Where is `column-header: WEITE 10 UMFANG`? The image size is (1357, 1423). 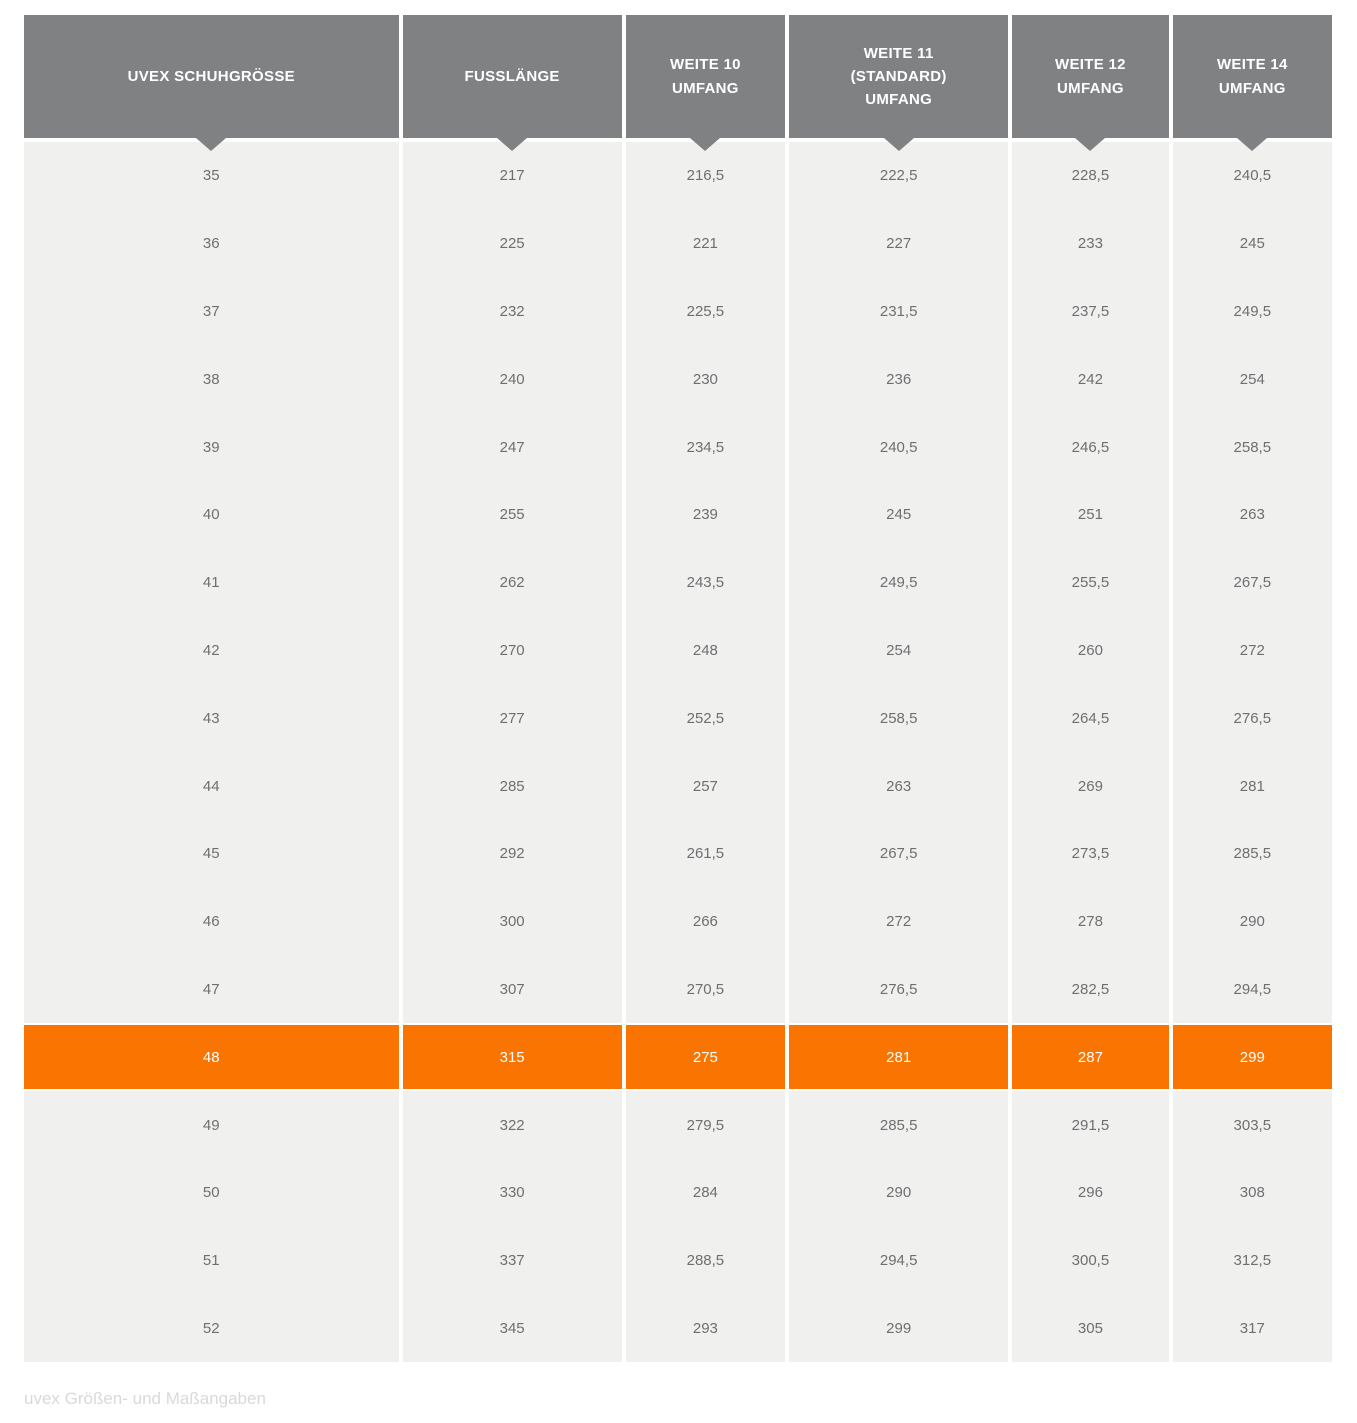 column-header: WEITE 10 UMFANG is located at coordinates (705, 83).